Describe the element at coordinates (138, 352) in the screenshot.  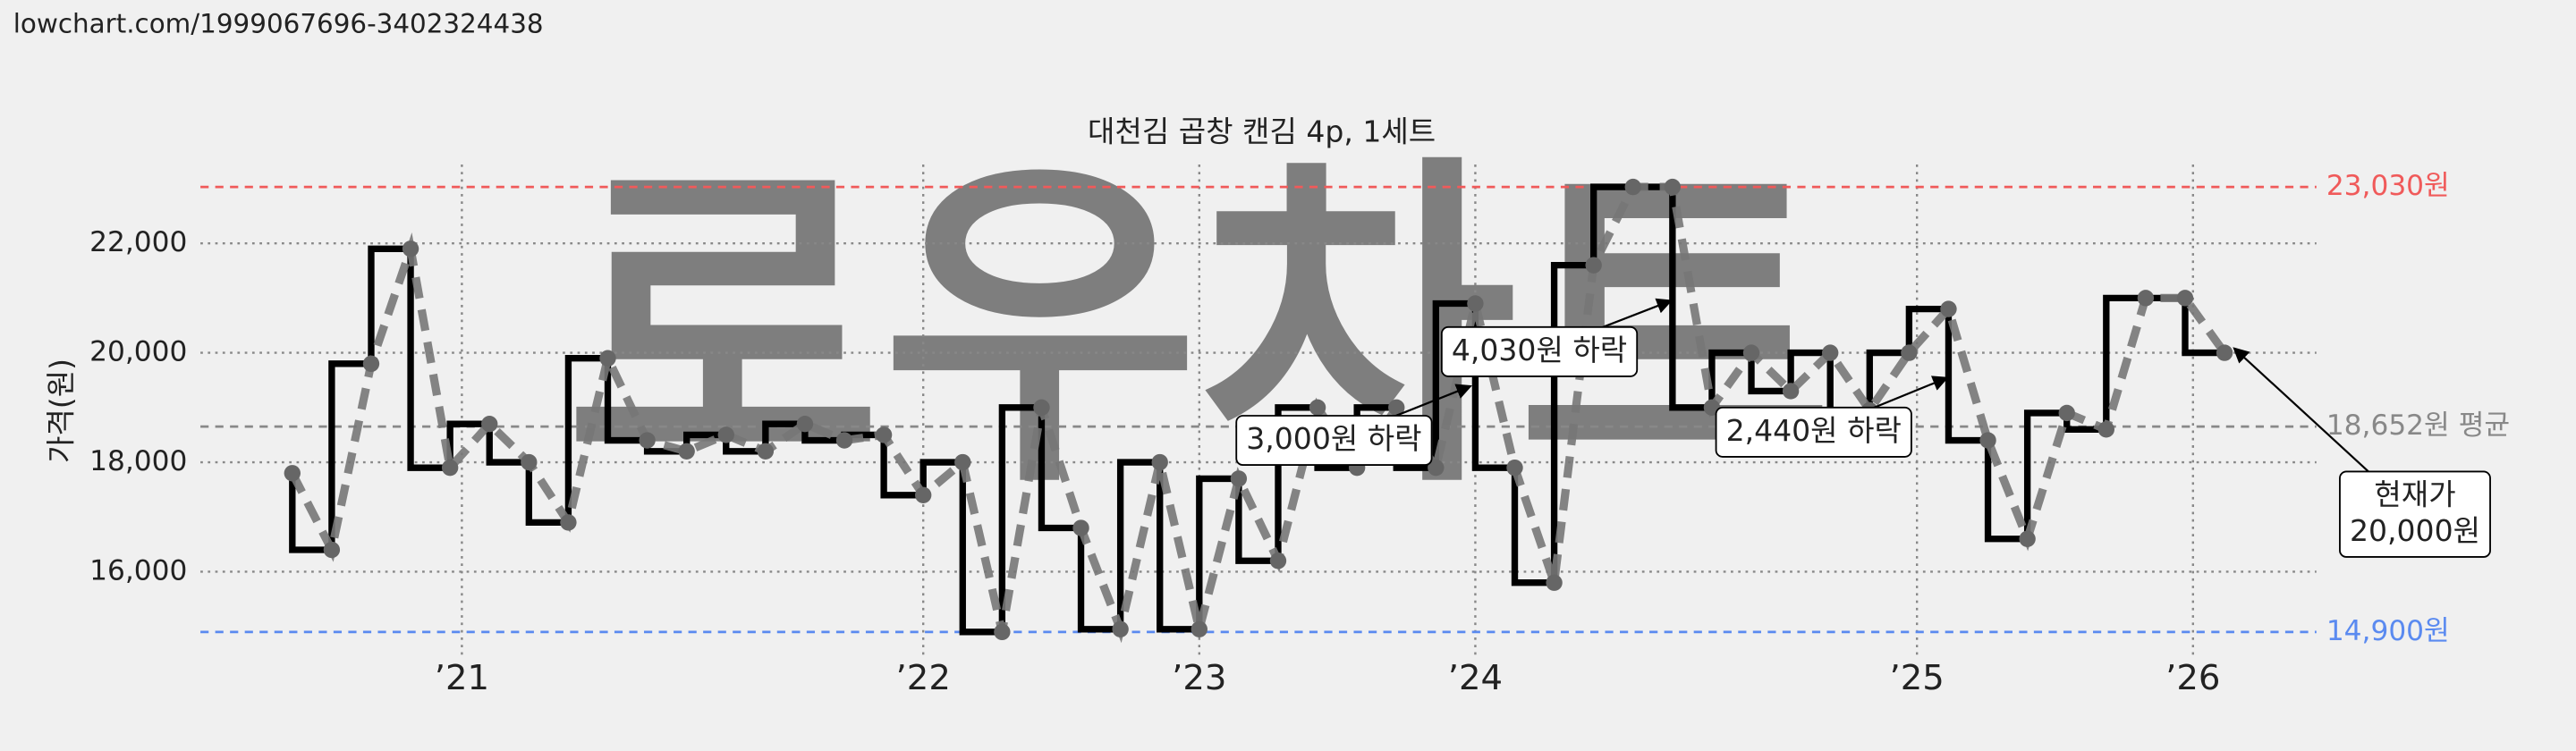
I see `y-tick-label: 20,000` at that location.